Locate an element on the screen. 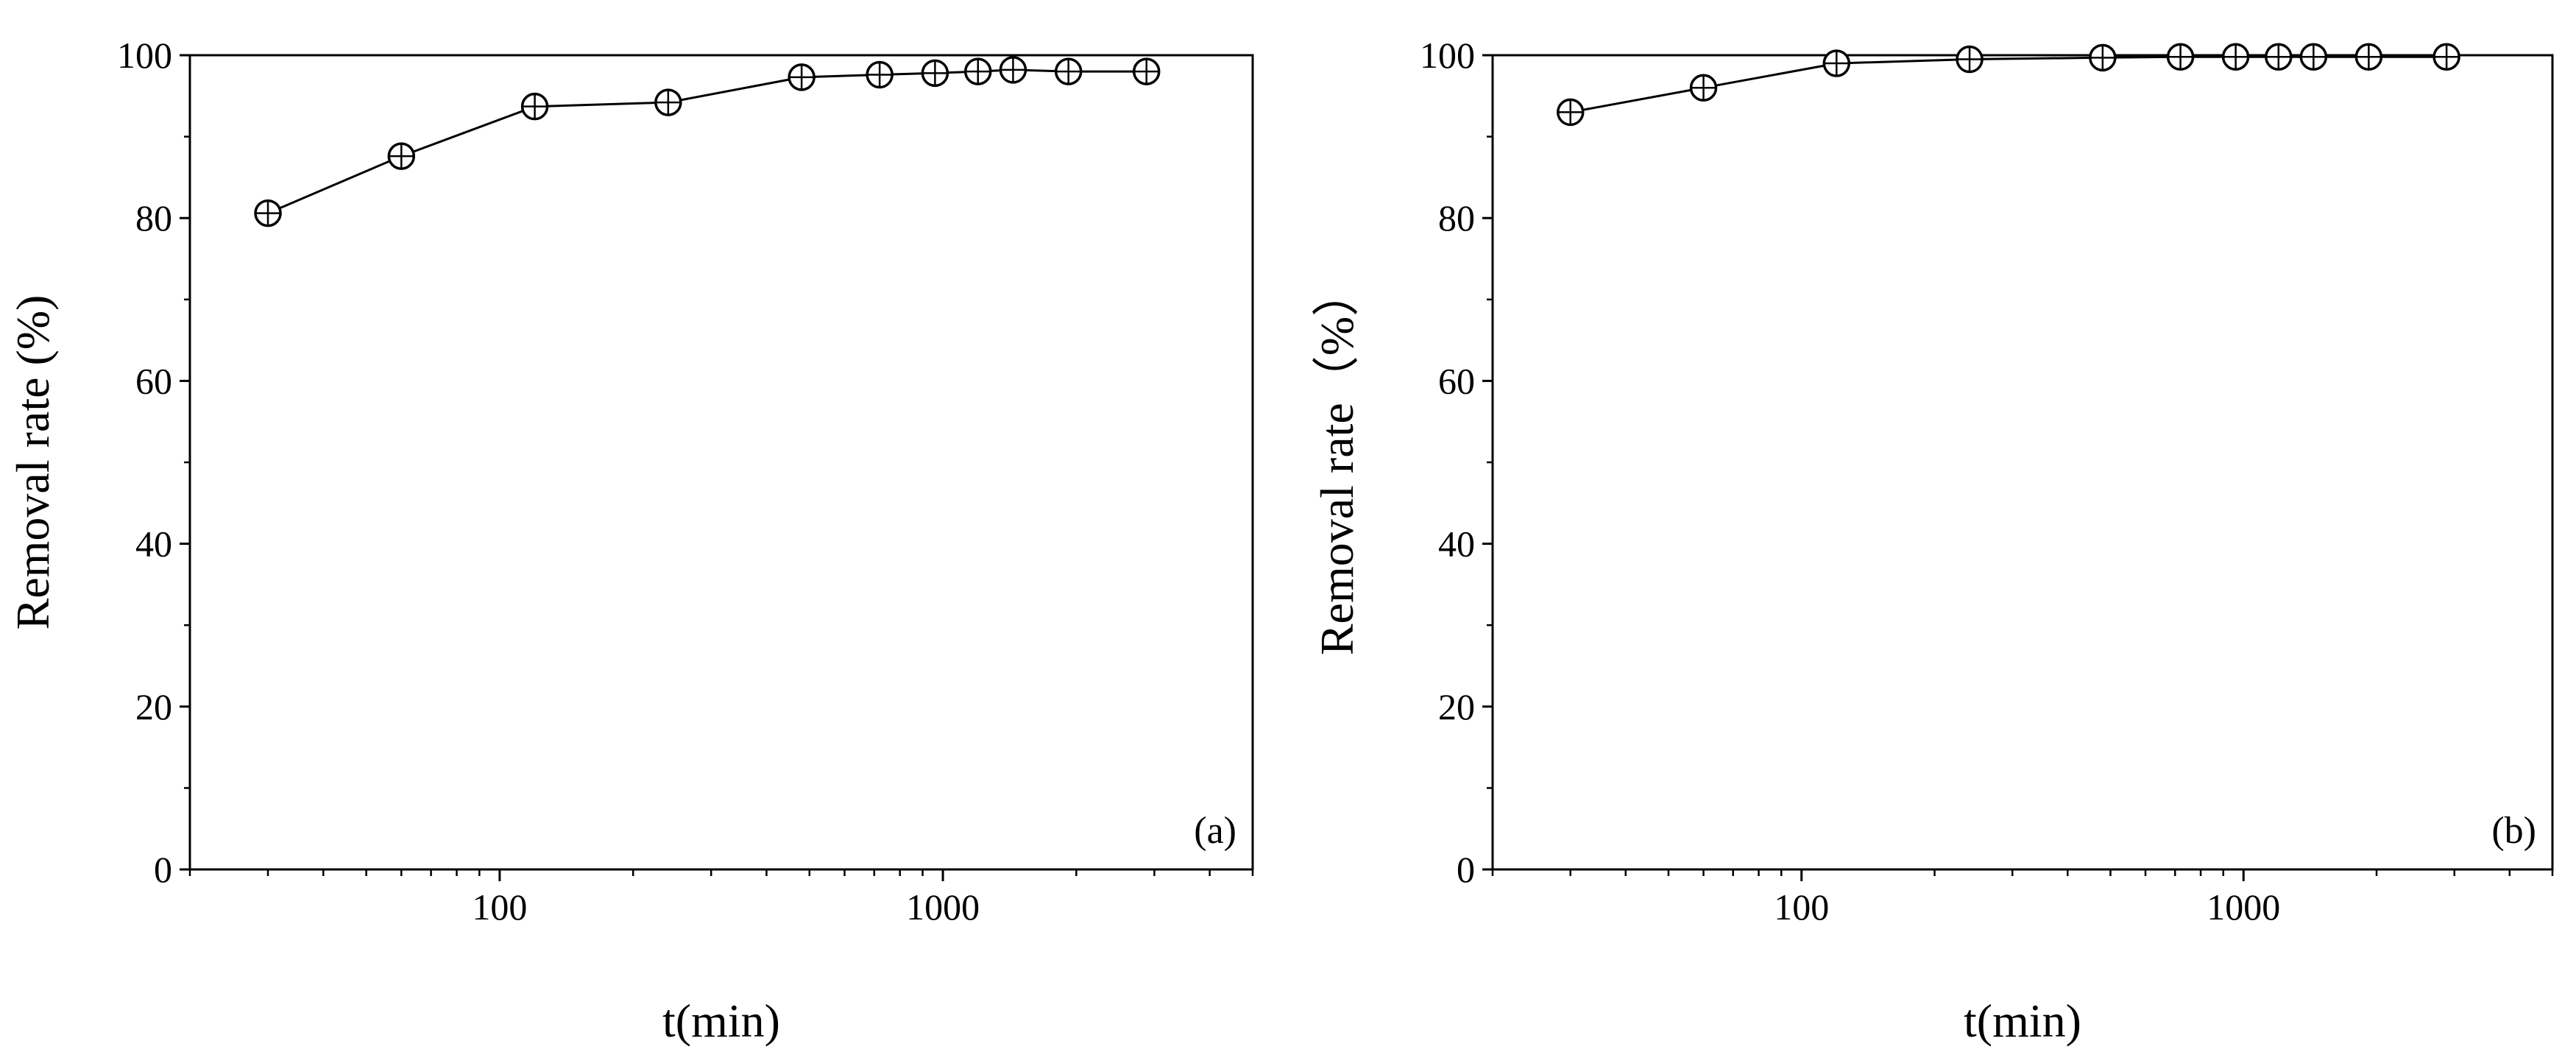 Image resolution: width=2576 pixels, height=1052 pixels. panel-label: (a) is located at coordinates (1215, 831).